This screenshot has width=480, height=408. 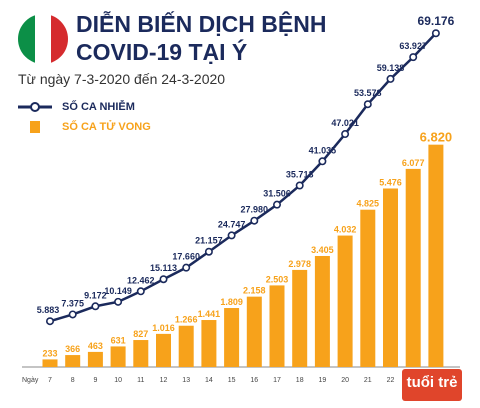 What do you see at coordinates (122, 79) in the screenshot?
I see `date-range-subtitle: Từ ngày 7-3-2020 đến 24-3-2020` at bounding box center [122, 79].